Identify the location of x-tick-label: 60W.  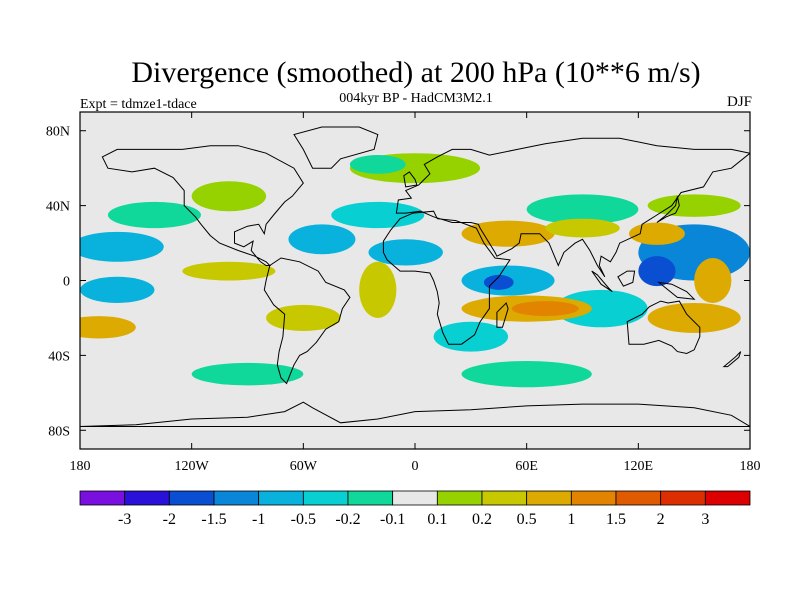
(304, 466).